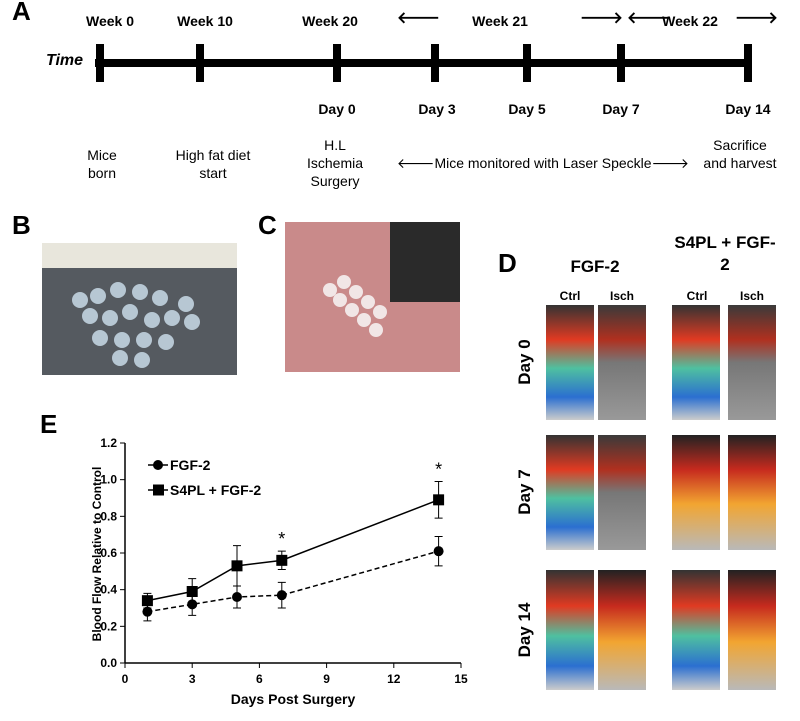 Image resolution: width=800 pixels, height=721 pixels. Describe the element at coordinates (524, 492) in the screenshot. I see `row-label: Day 7` at that location.